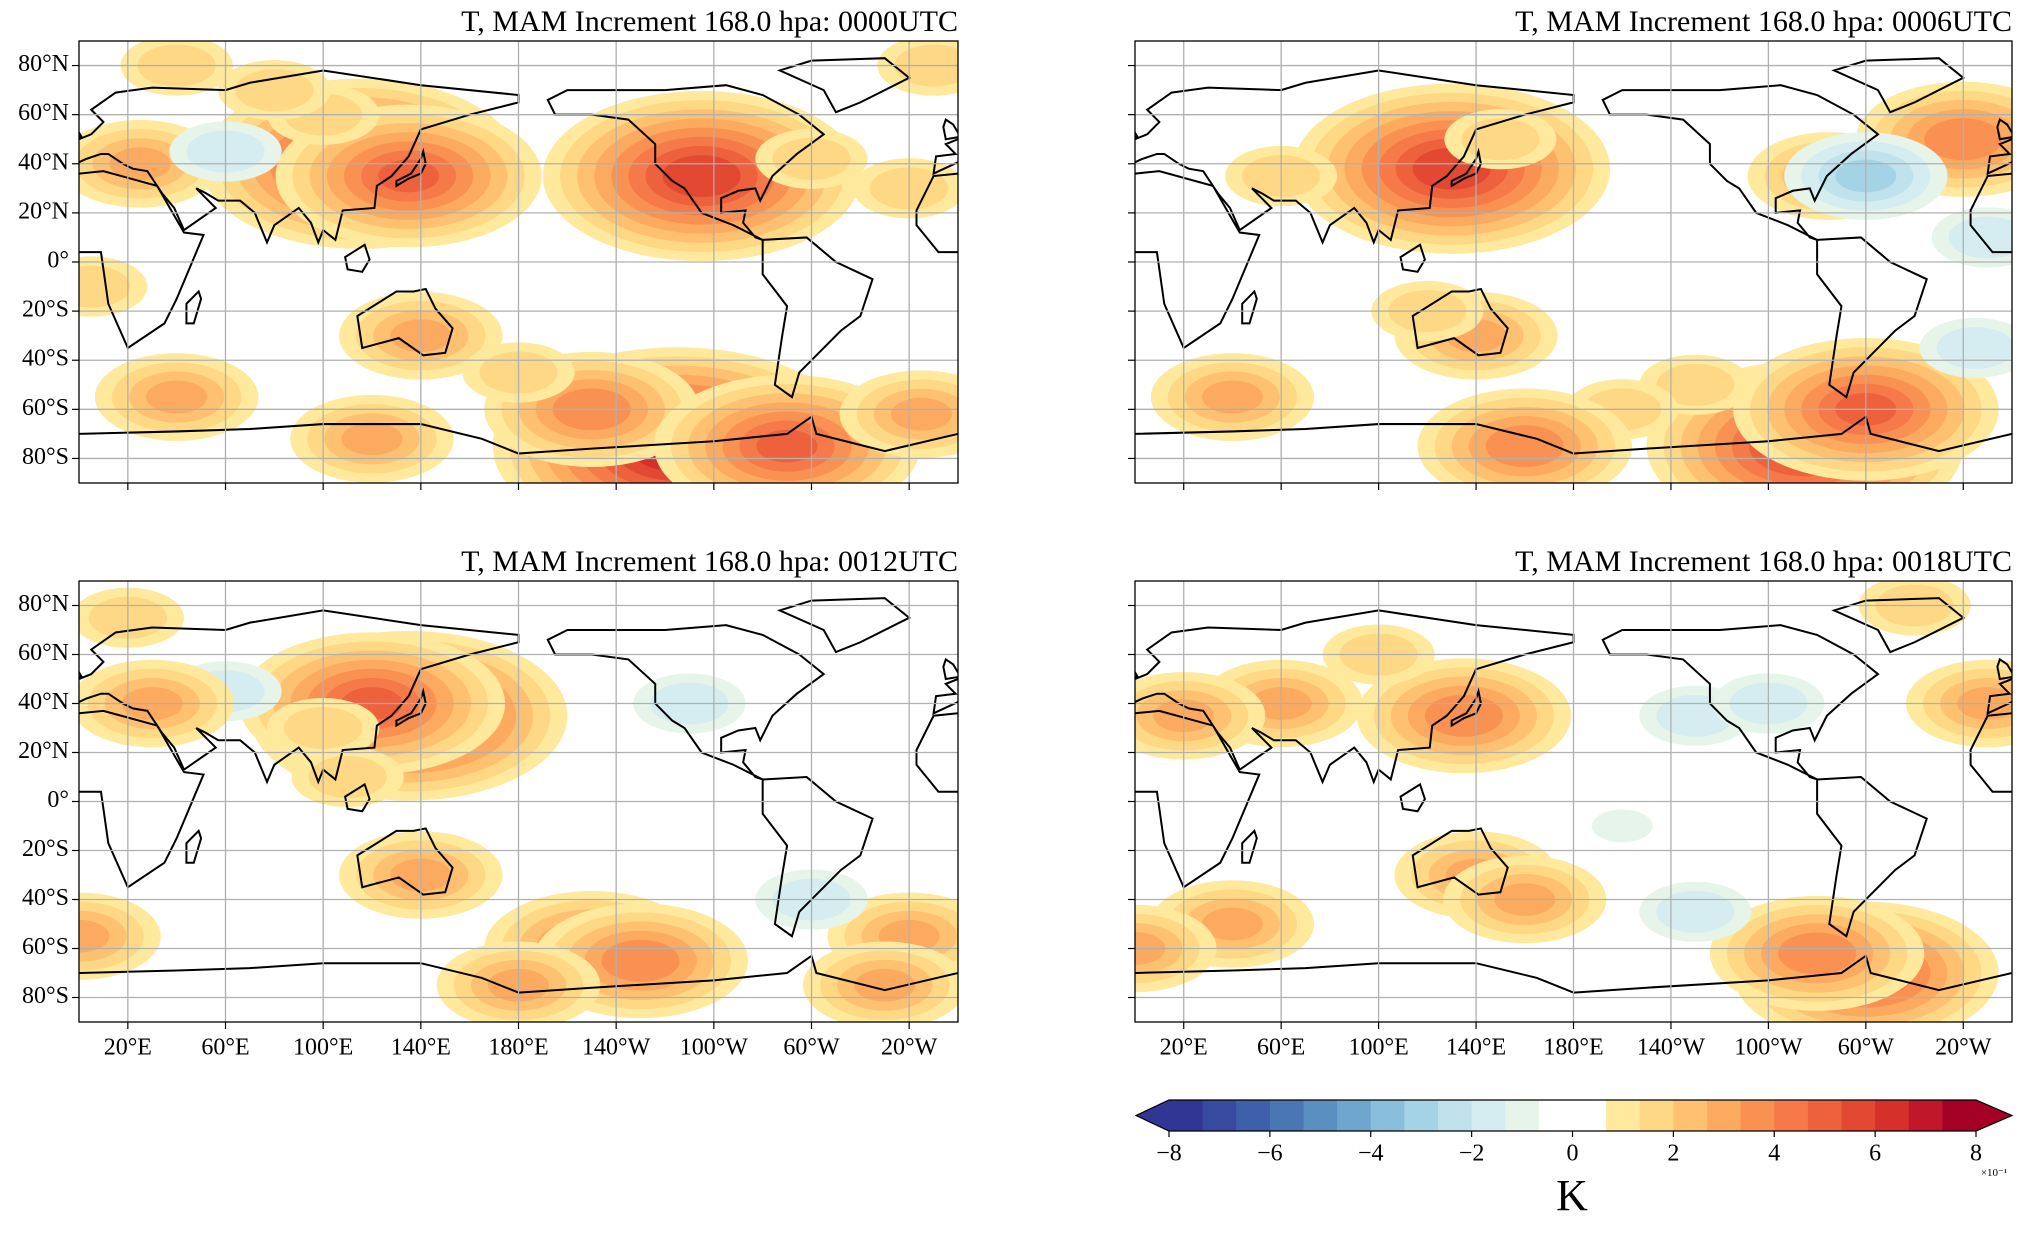 The width and height of the screenshot is (2025, 1234). Describe the element at coordinates (1581, 282) in the screenshot. I see `field` at that location.